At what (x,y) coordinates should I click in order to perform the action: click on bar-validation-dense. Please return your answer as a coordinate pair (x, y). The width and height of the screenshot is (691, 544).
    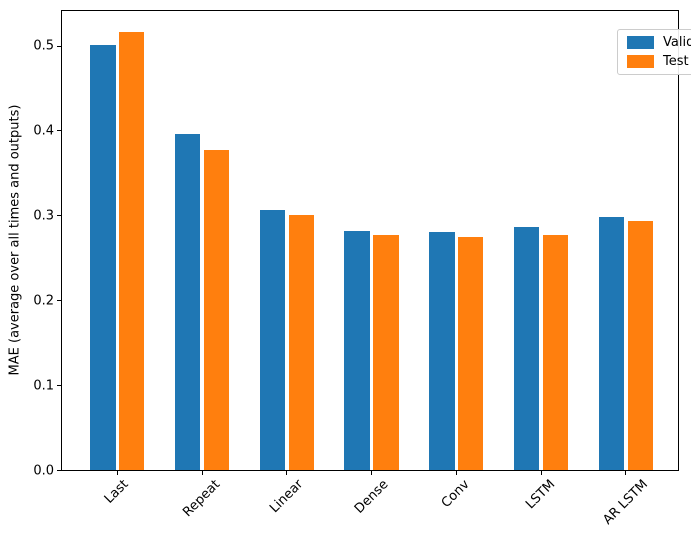
    Looking at the image, I should click on (357, 350).